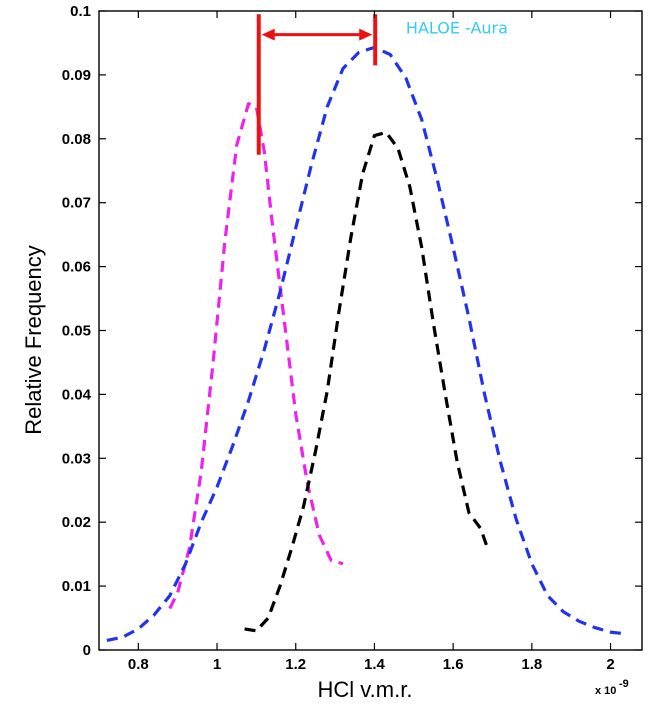  What do you see at coordinates (366, 34) in the screenshot?
I see `arrow-head-right` at bounding box center [366, 34].